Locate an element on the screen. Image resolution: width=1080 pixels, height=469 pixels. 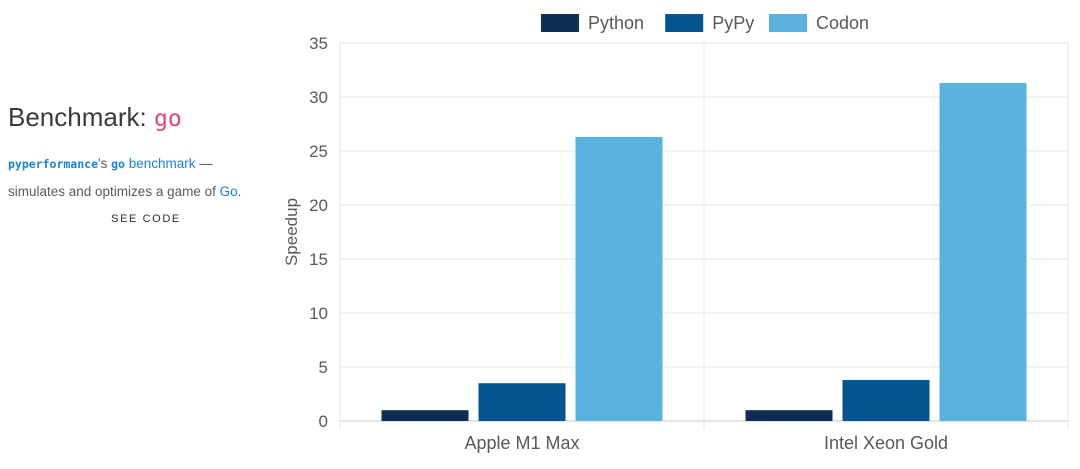
see-code-button: SEE CODE is located at coordinates (146, 219).